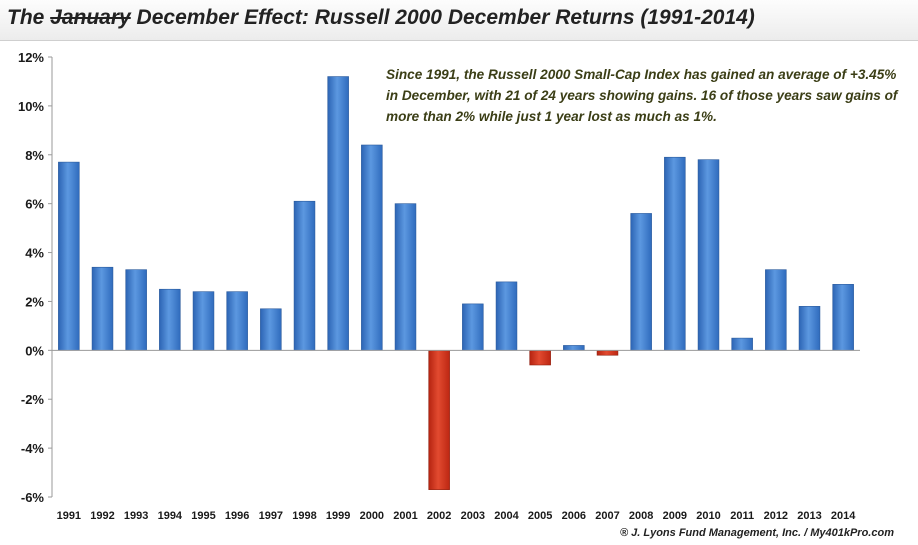  What do you see at coordinates (170, 516) in the screenshot?
I see `x-tick-label: 1994` at bounding box center [170, 516].